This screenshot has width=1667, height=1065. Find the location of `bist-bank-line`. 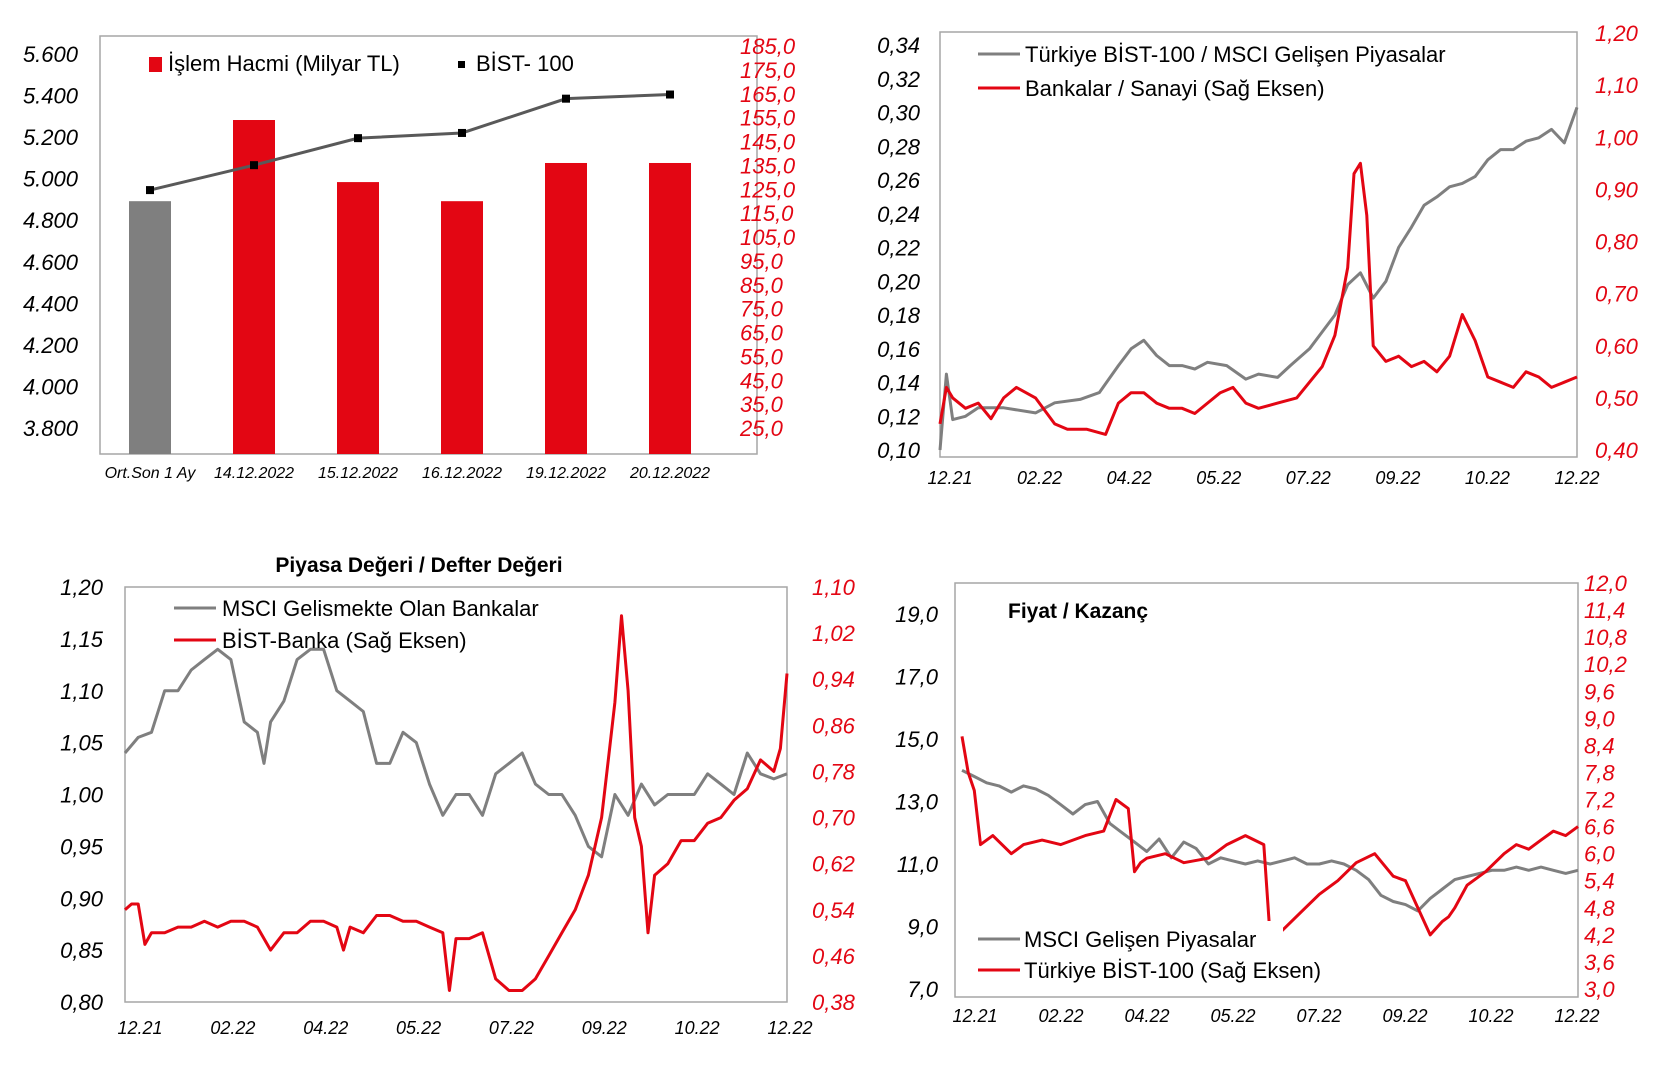

bist-bank-line is located at coordinates (456, 803).